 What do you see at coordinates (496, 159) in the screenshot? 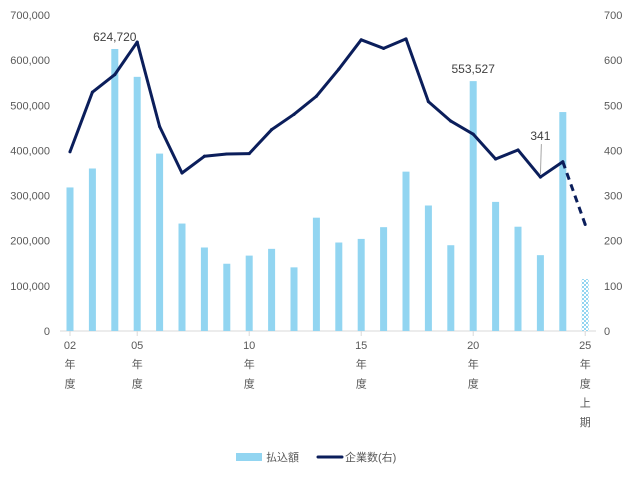
I see `line-point-2021` at bounding box center [496, 159].